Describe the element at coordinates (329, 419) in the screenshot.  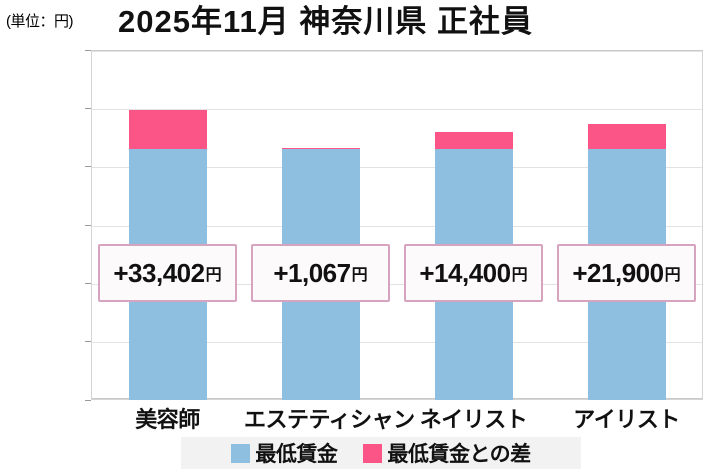
I see `category-label-esthetician: エステティシャン` at that location.